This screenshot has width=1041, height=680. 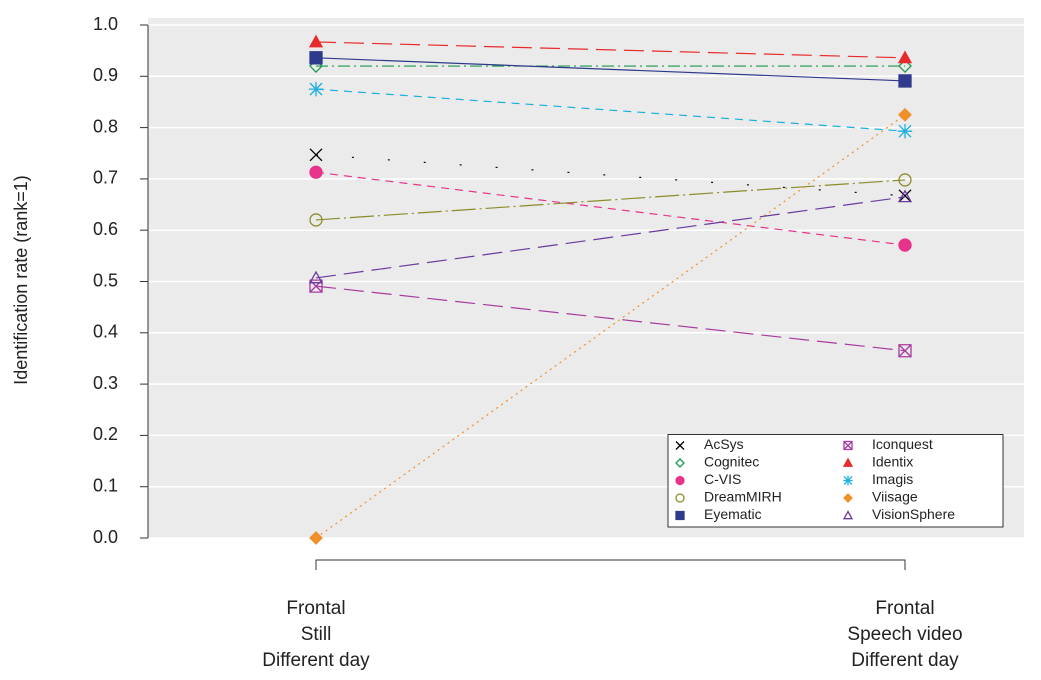 I want to click on x-tick-label: Still, so click(x=316, y=634).